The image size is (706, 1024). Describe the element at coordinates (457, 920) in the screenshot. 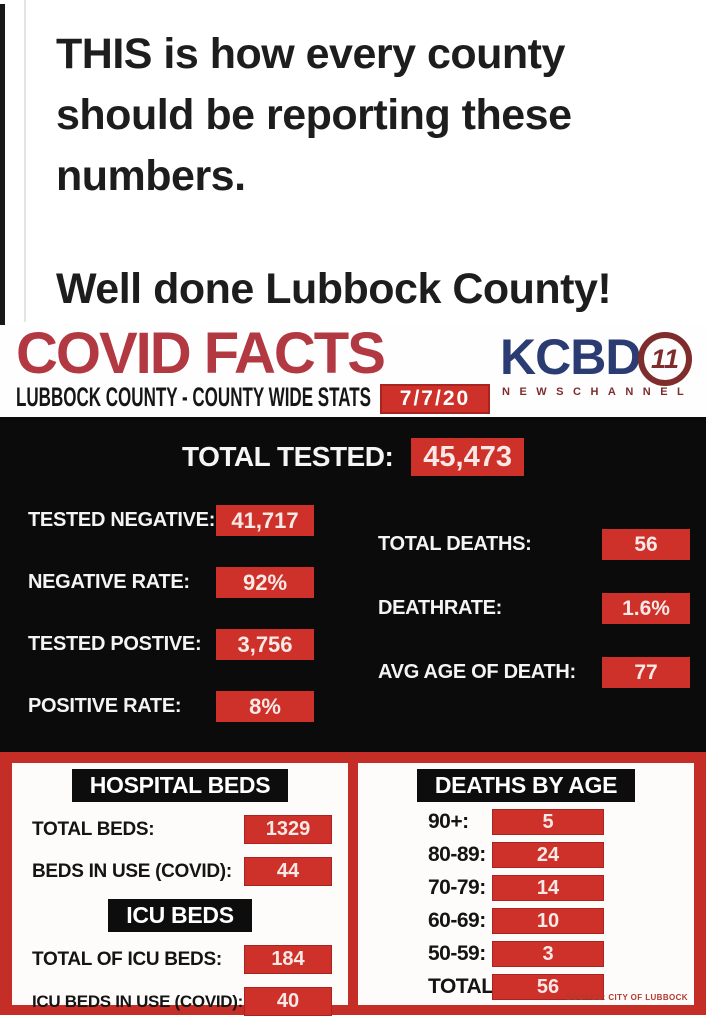

I see `row-label: 60-69:` at that location.